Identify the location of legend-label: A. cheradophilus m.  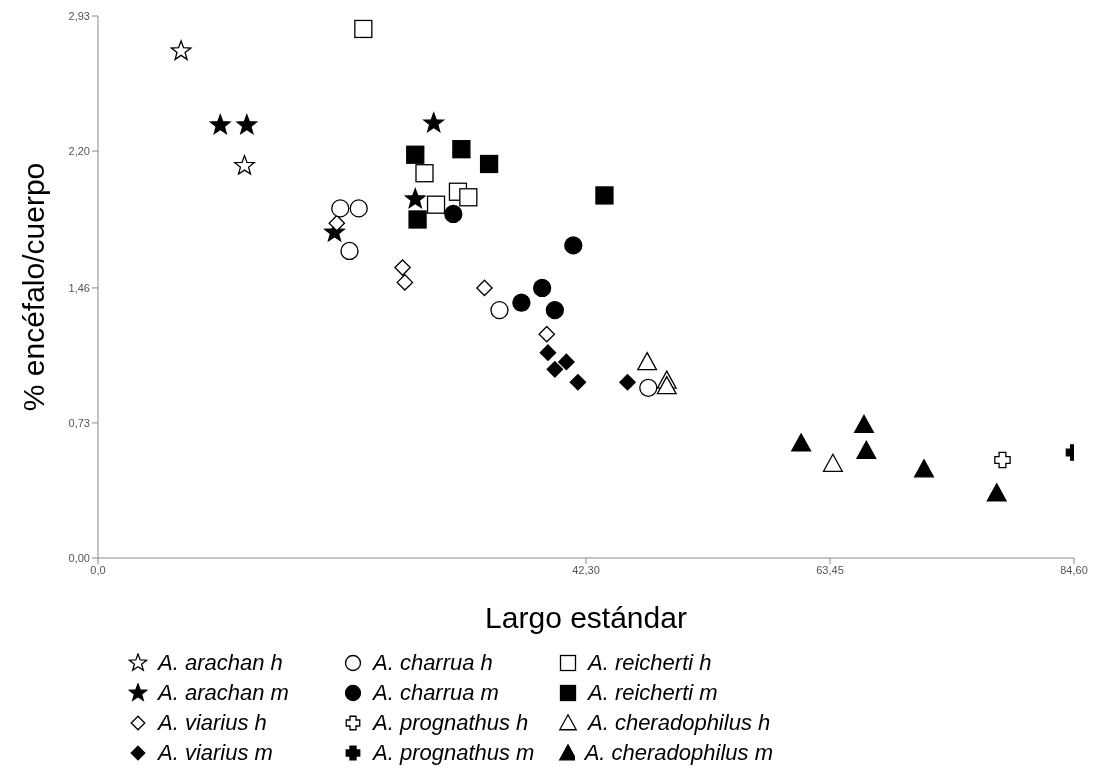
(678, 753).